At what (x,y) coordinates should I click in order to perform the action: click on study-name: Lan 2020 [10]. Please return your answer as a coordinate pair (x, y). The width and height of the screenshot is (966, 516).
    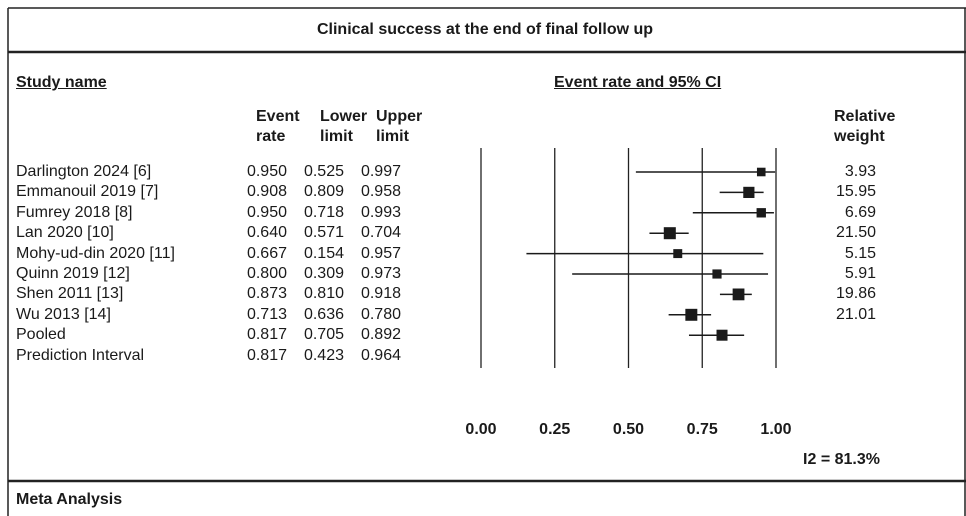
    Looking at the image, I should click on (65, 233).